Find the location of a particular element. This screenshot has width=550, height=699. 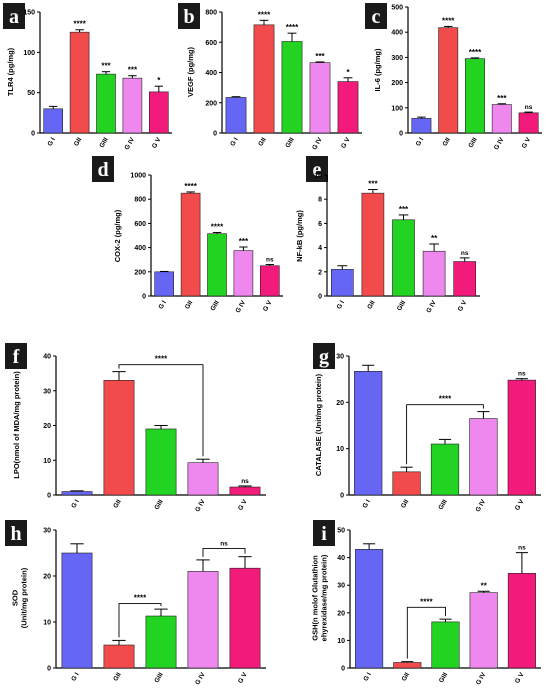

y-axis-title-line: ehyrexidase/mg protein) is located at coordinates (324, 597).